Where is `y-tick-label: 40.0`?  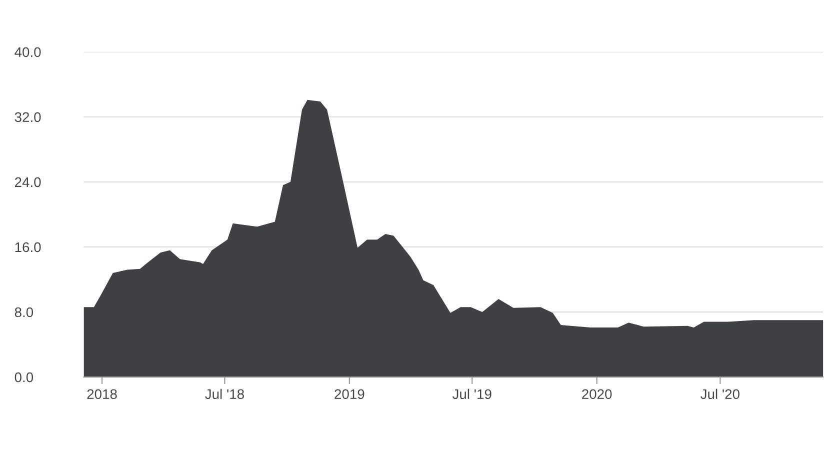
y-tick-label: 40.0 is located at coordinates (27, 52).